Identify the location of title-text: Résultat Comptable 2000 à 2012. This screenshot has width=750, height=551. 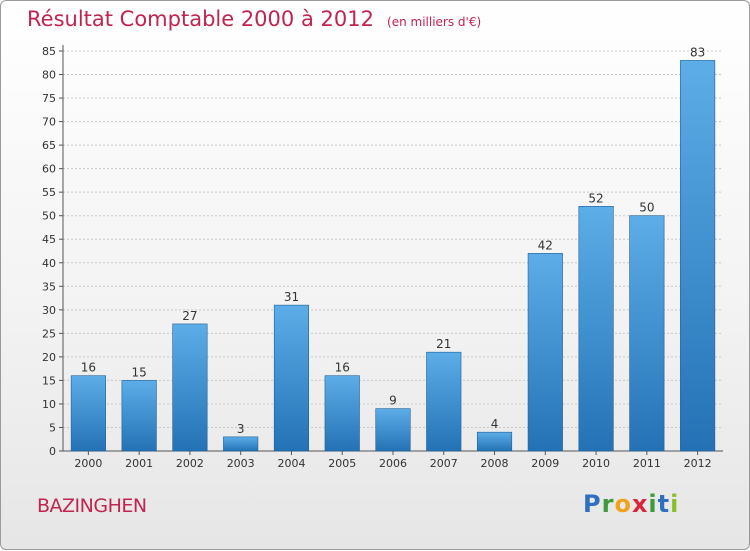
(200, 19).